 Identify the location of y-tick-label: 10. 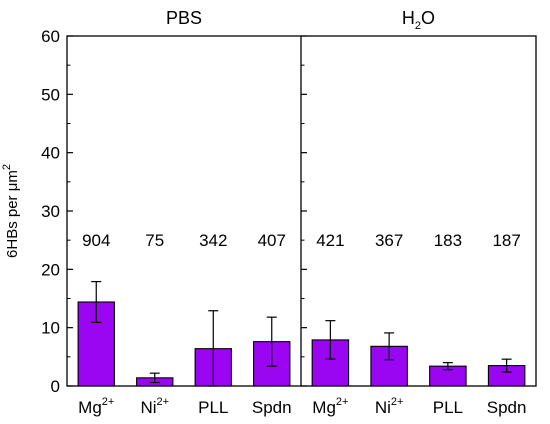
(50, 328).